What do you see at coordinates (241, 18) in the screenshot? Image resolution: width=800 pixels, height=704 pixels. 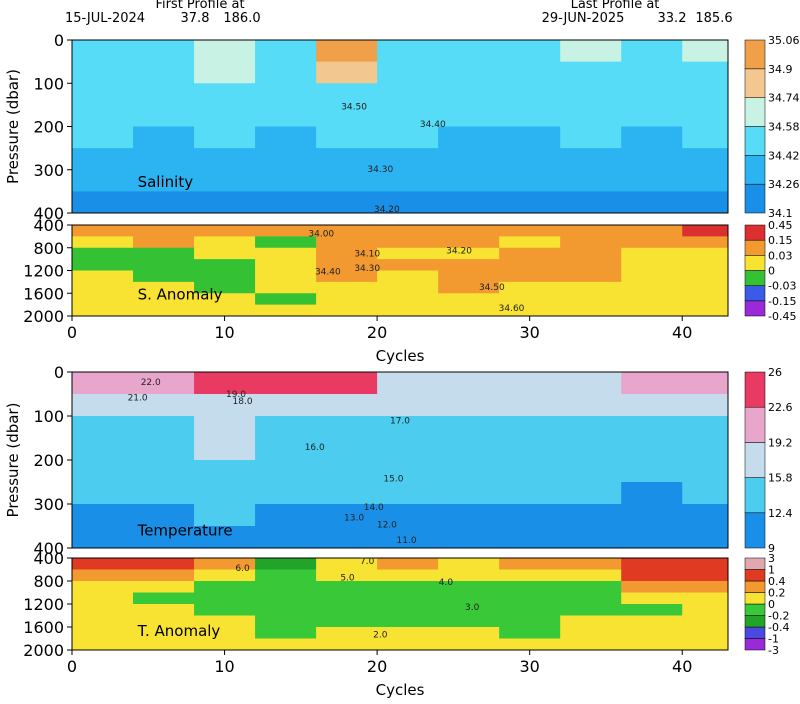 I see `first-lon: 186.0` at bounding box center [241, 18].